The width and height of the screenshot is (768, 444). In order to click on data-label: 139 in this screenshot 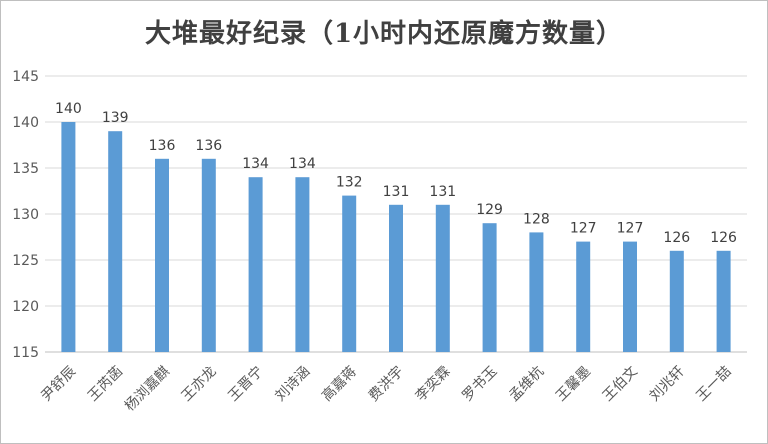, I will do `click(115, 118)`.